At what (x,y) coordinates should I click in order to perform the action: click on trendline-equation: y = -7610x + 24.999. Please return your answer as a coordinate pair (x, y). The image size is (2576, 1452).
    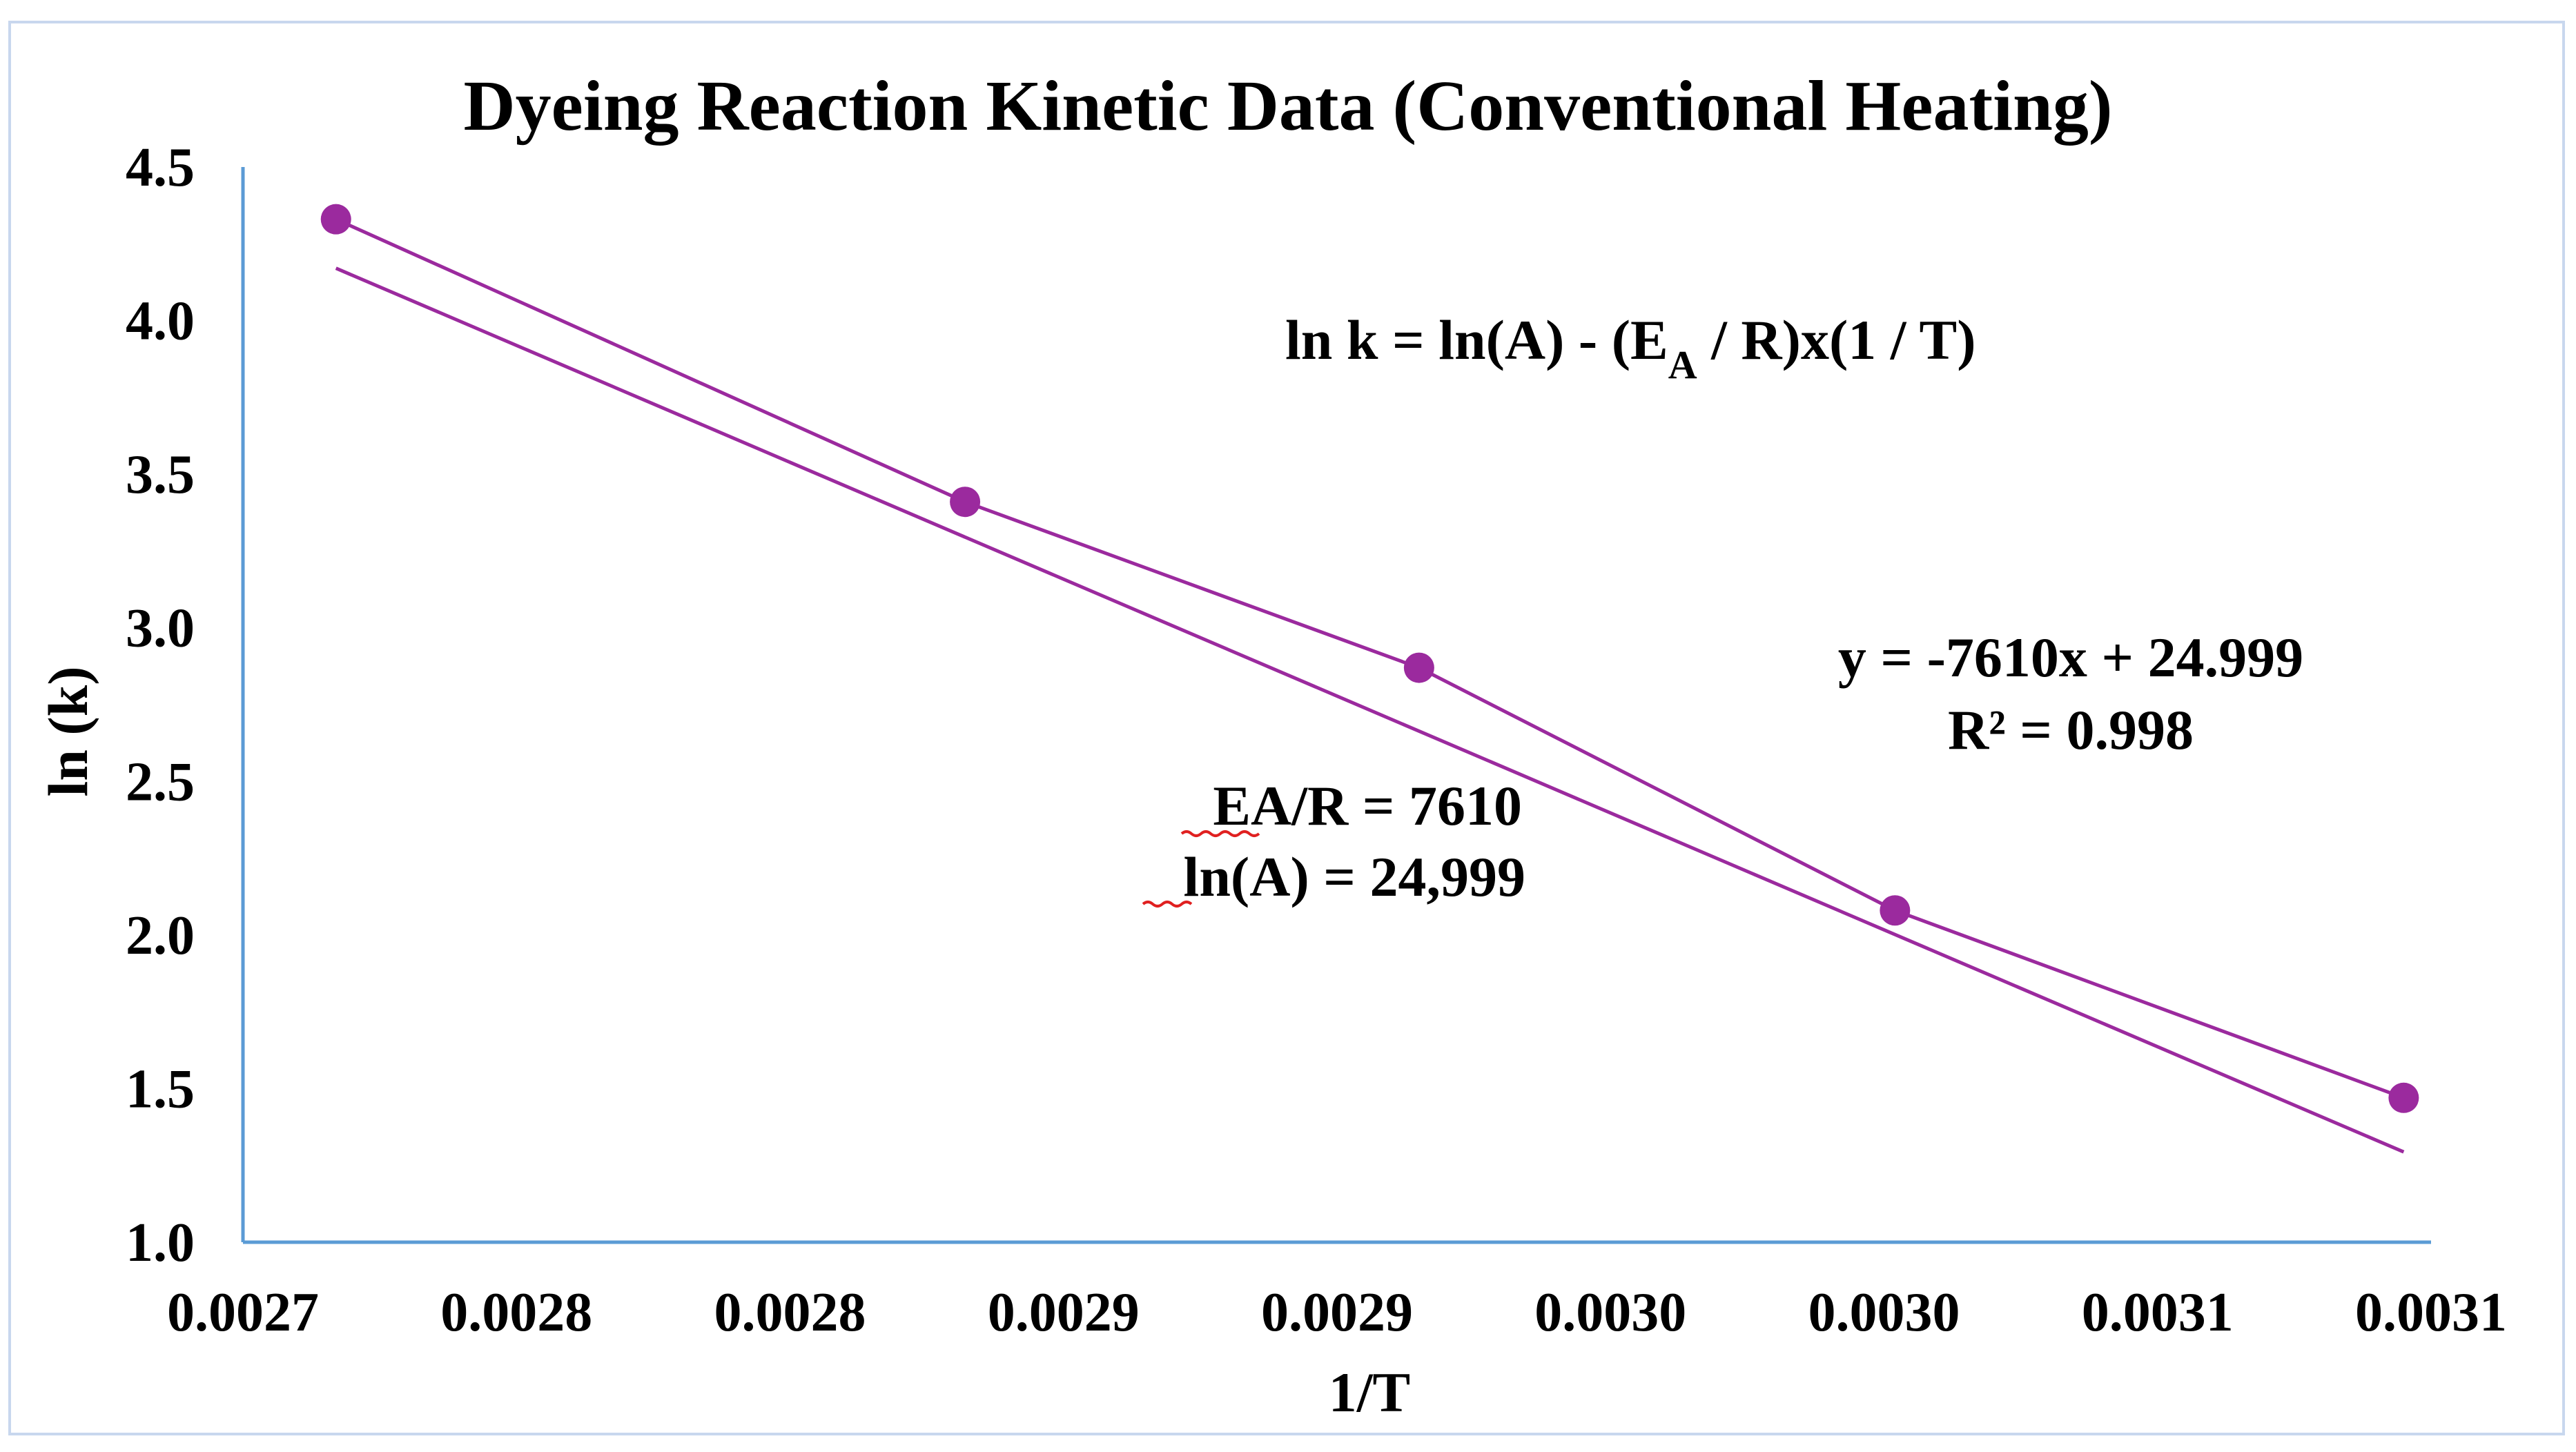
    Looking at the image, I should click on (2070, 657).